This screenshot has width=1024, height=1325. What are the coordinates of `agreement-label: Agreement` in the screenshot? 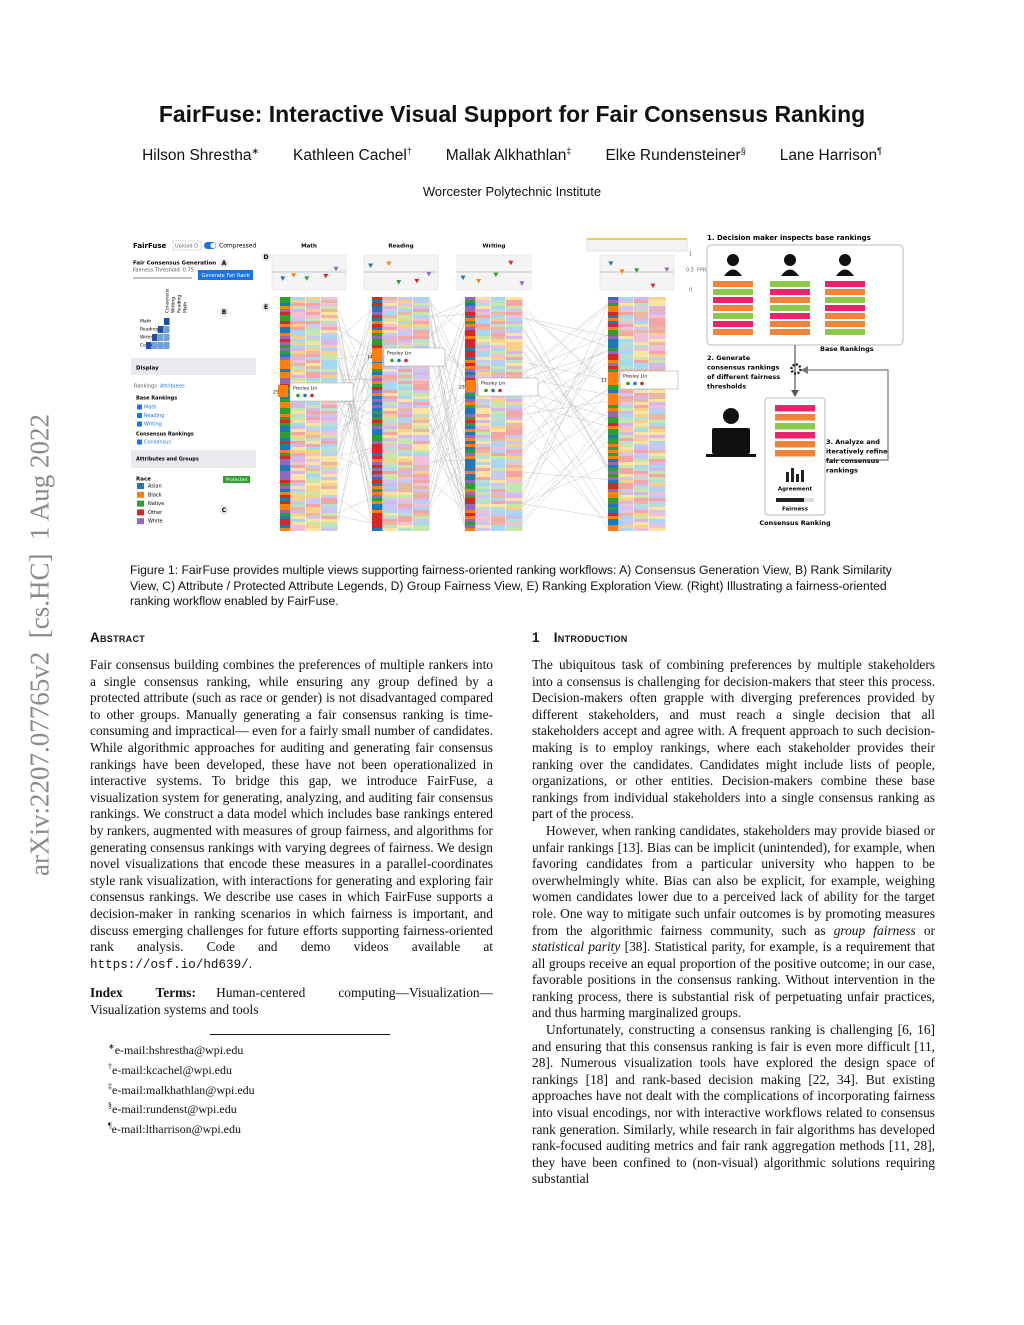 It's located at (795, 490).